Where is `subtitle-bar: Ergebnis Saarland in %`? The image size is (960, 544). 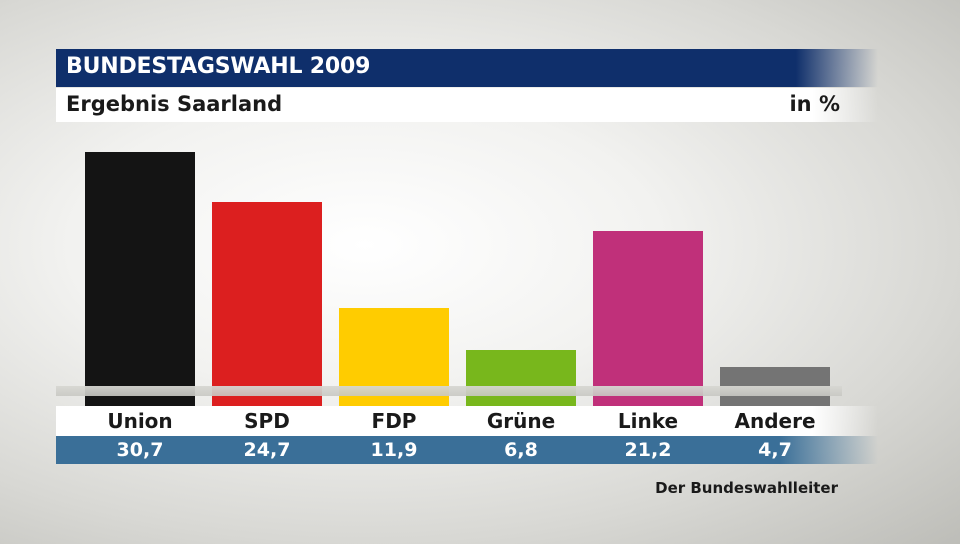
subtitle-bar: Ergebnis Saarland in % is located at coordinates (467, 105).